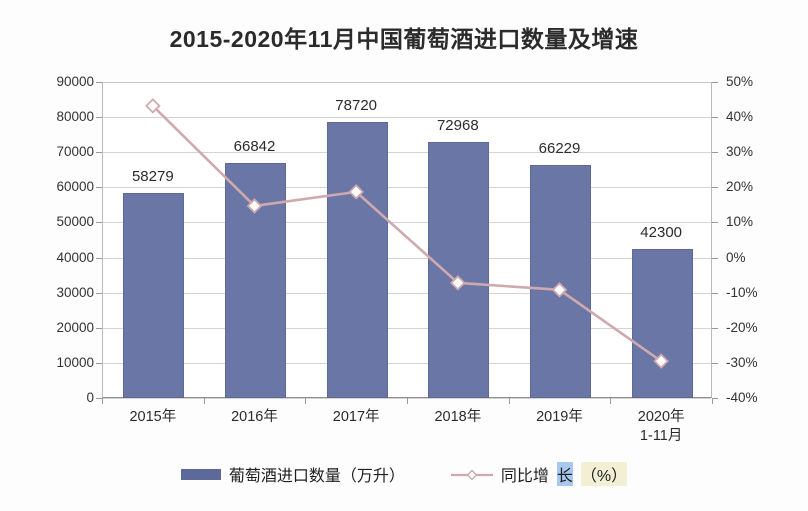 The height and width of the screenshot is (511, 808). I want to click on y-axis-right-tick-label: 0%, so click(736, 257).